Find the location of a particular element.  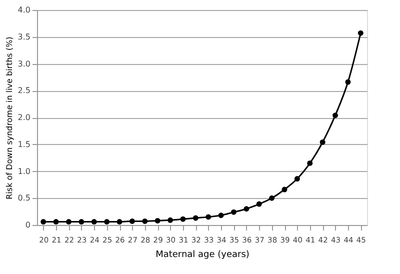

y-tick-label: 0 is located at coordinates (27, 225).